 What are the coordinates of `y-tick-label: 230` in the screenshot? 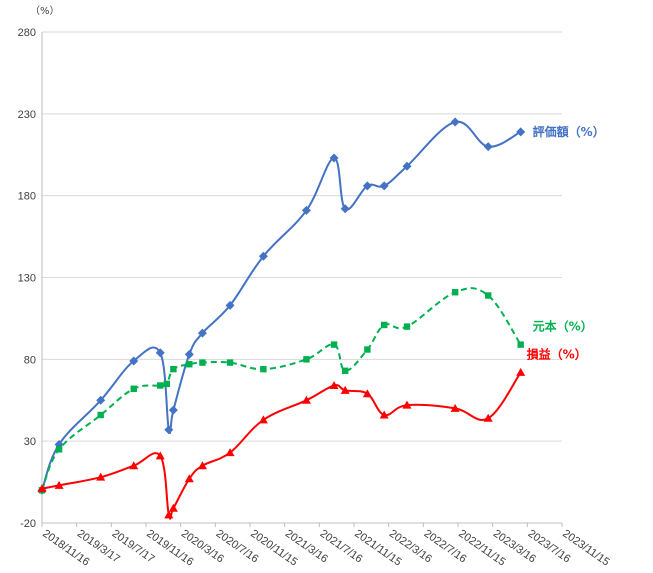 It's located at (27, 115).